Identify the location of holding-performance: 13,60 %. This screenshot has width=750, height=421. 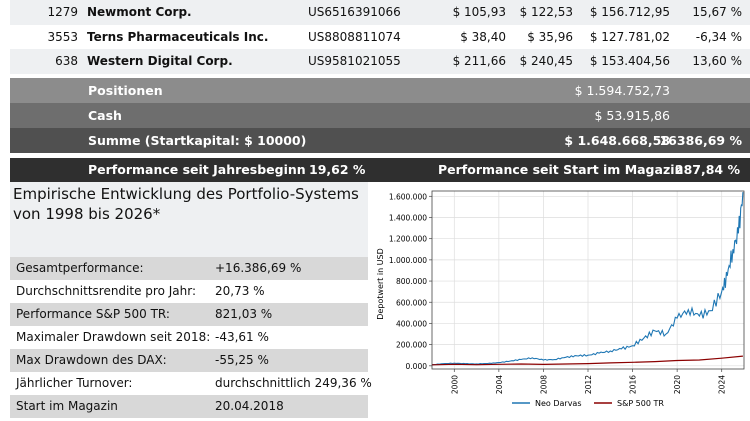
(717, 61).